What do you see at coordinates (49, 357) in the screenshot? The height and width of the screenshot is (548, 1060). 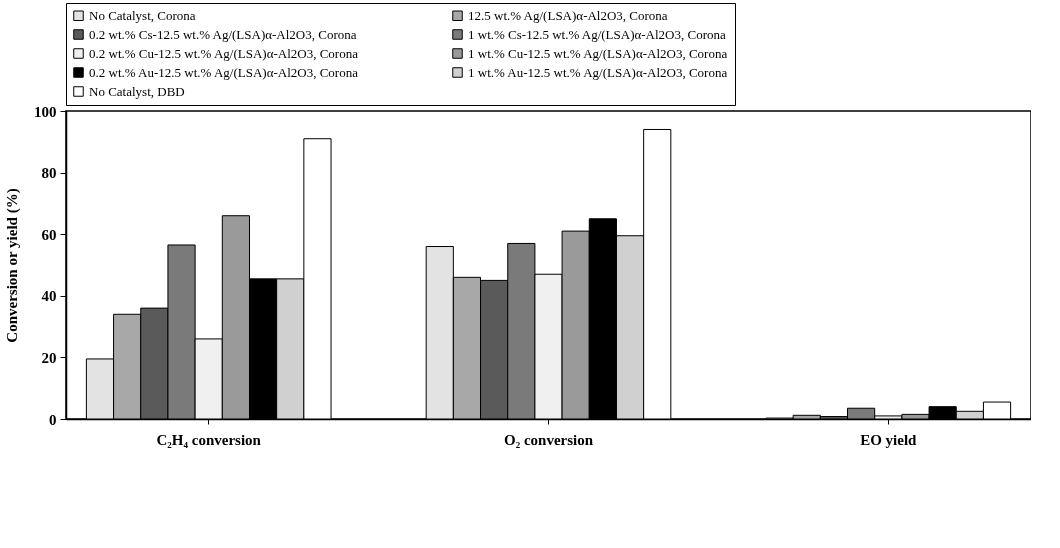 I see `y-tick-label: 20` at bounding box center [49, 357].